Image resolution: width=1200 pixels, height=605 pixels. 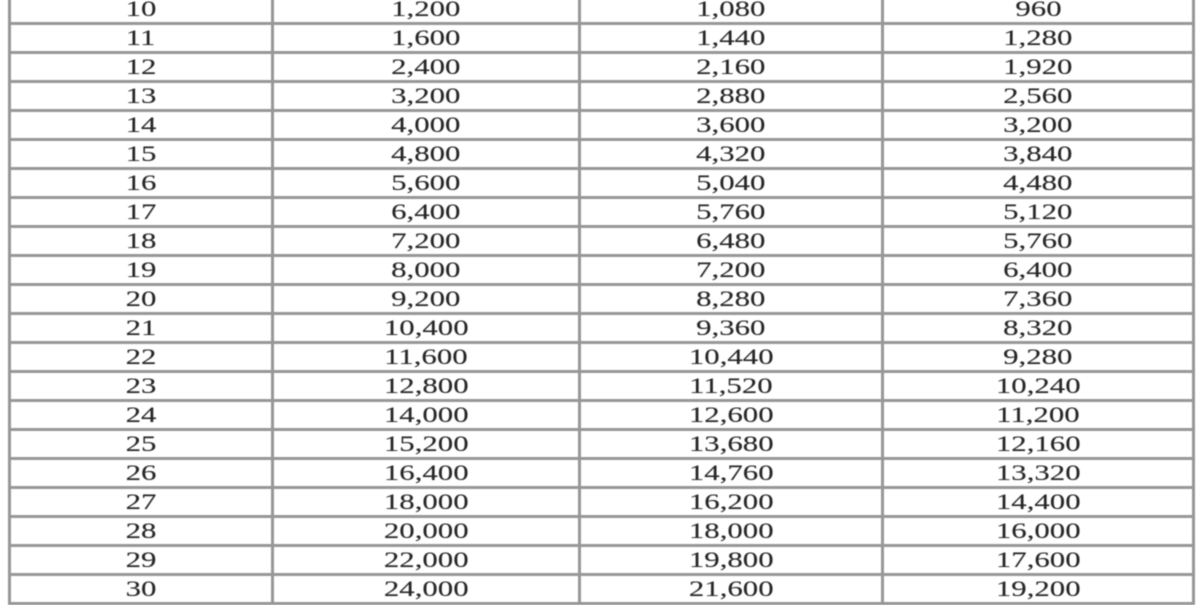 I want to click on table-cell: 10, so click(x=141, y=12).